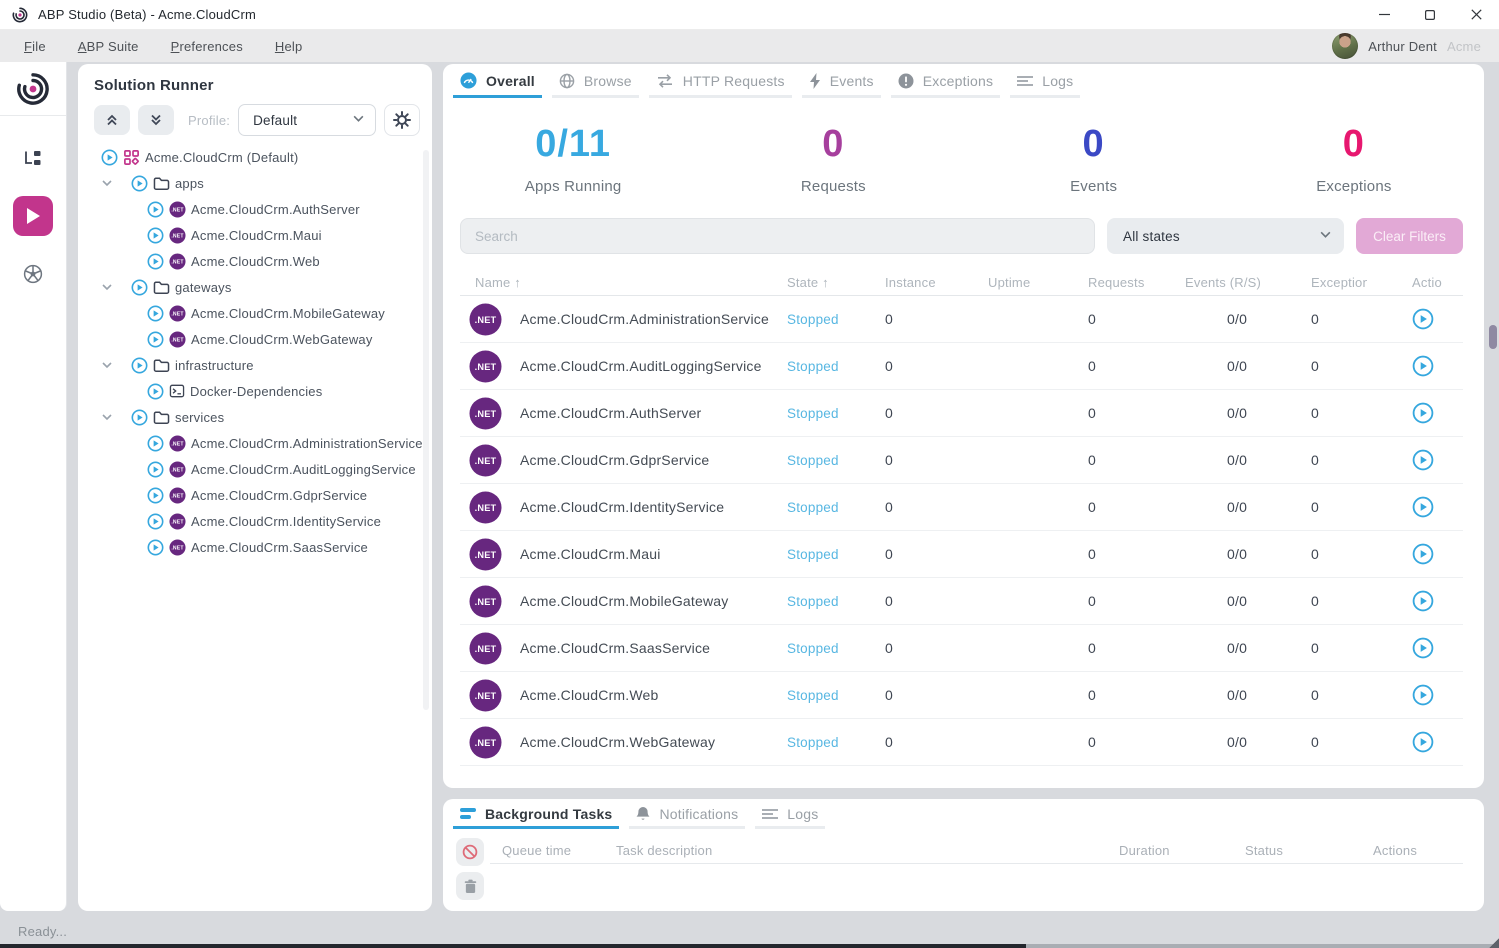  What do you see at coordinates (961, 695) in the screenshot?
I see `table-row-acme-cloudcrm-web: .NET Acme.CloudCrm.Web Stopped 0 0 0/0 0` at bounding box center [961, 695].